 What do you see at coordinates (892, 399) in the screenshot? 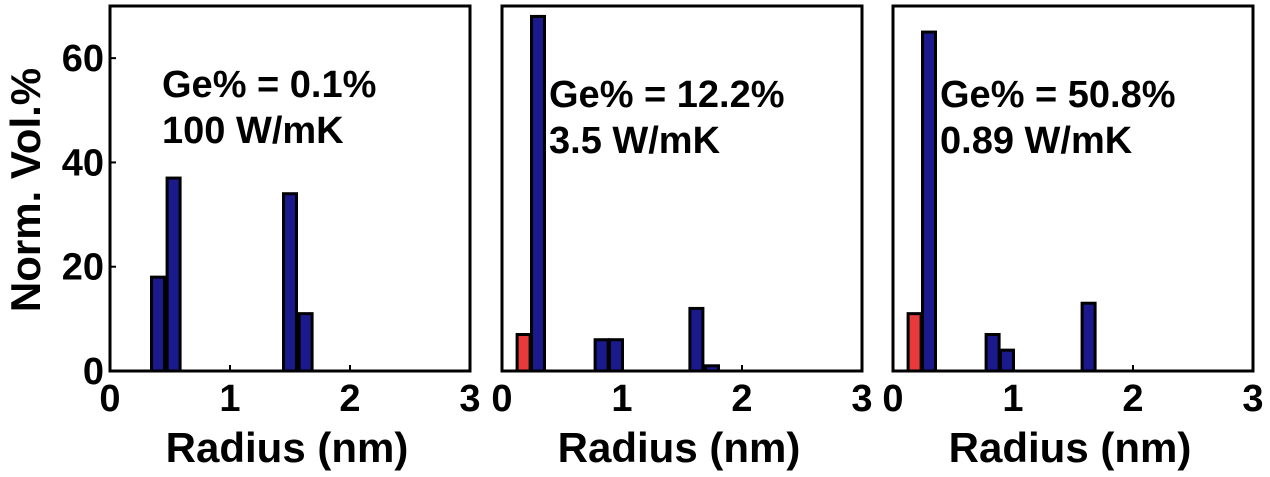
I see `x-tick-label-p3-1: 0` at bounding box center [892, 399].